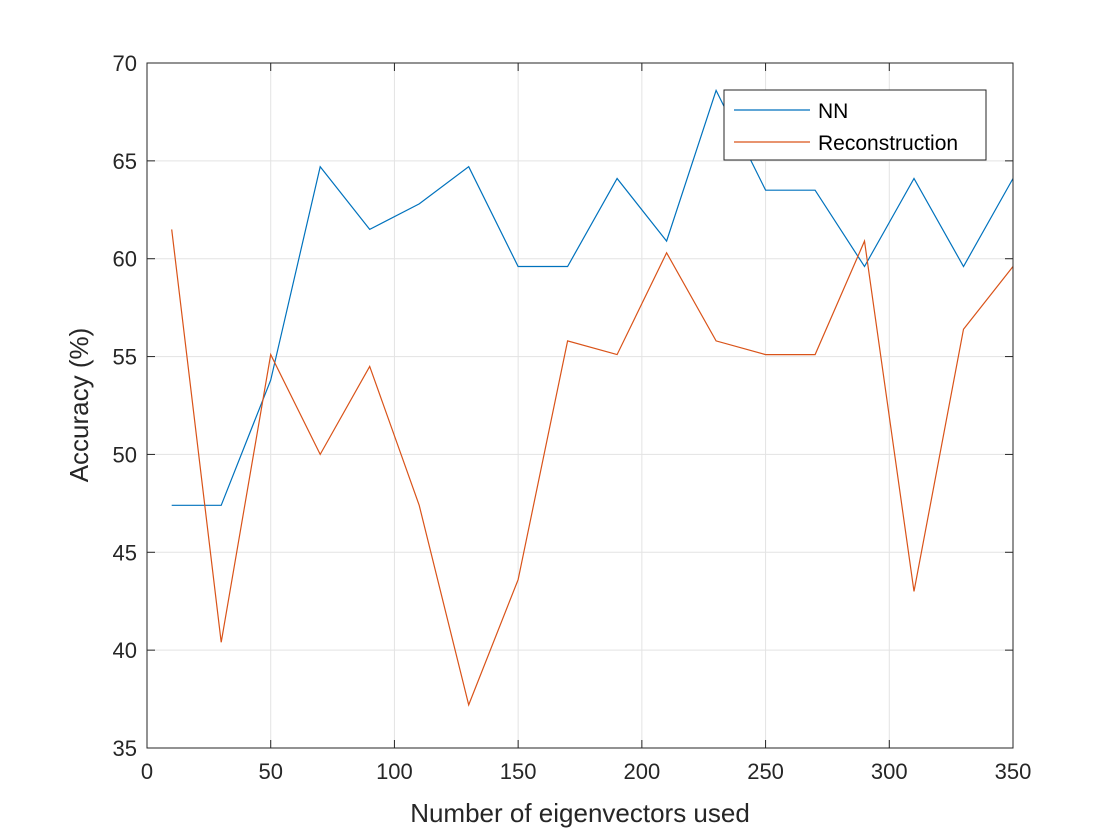 The image size is (1120, 840). I want to click on y-tick-label: 50, so click(125, 454).